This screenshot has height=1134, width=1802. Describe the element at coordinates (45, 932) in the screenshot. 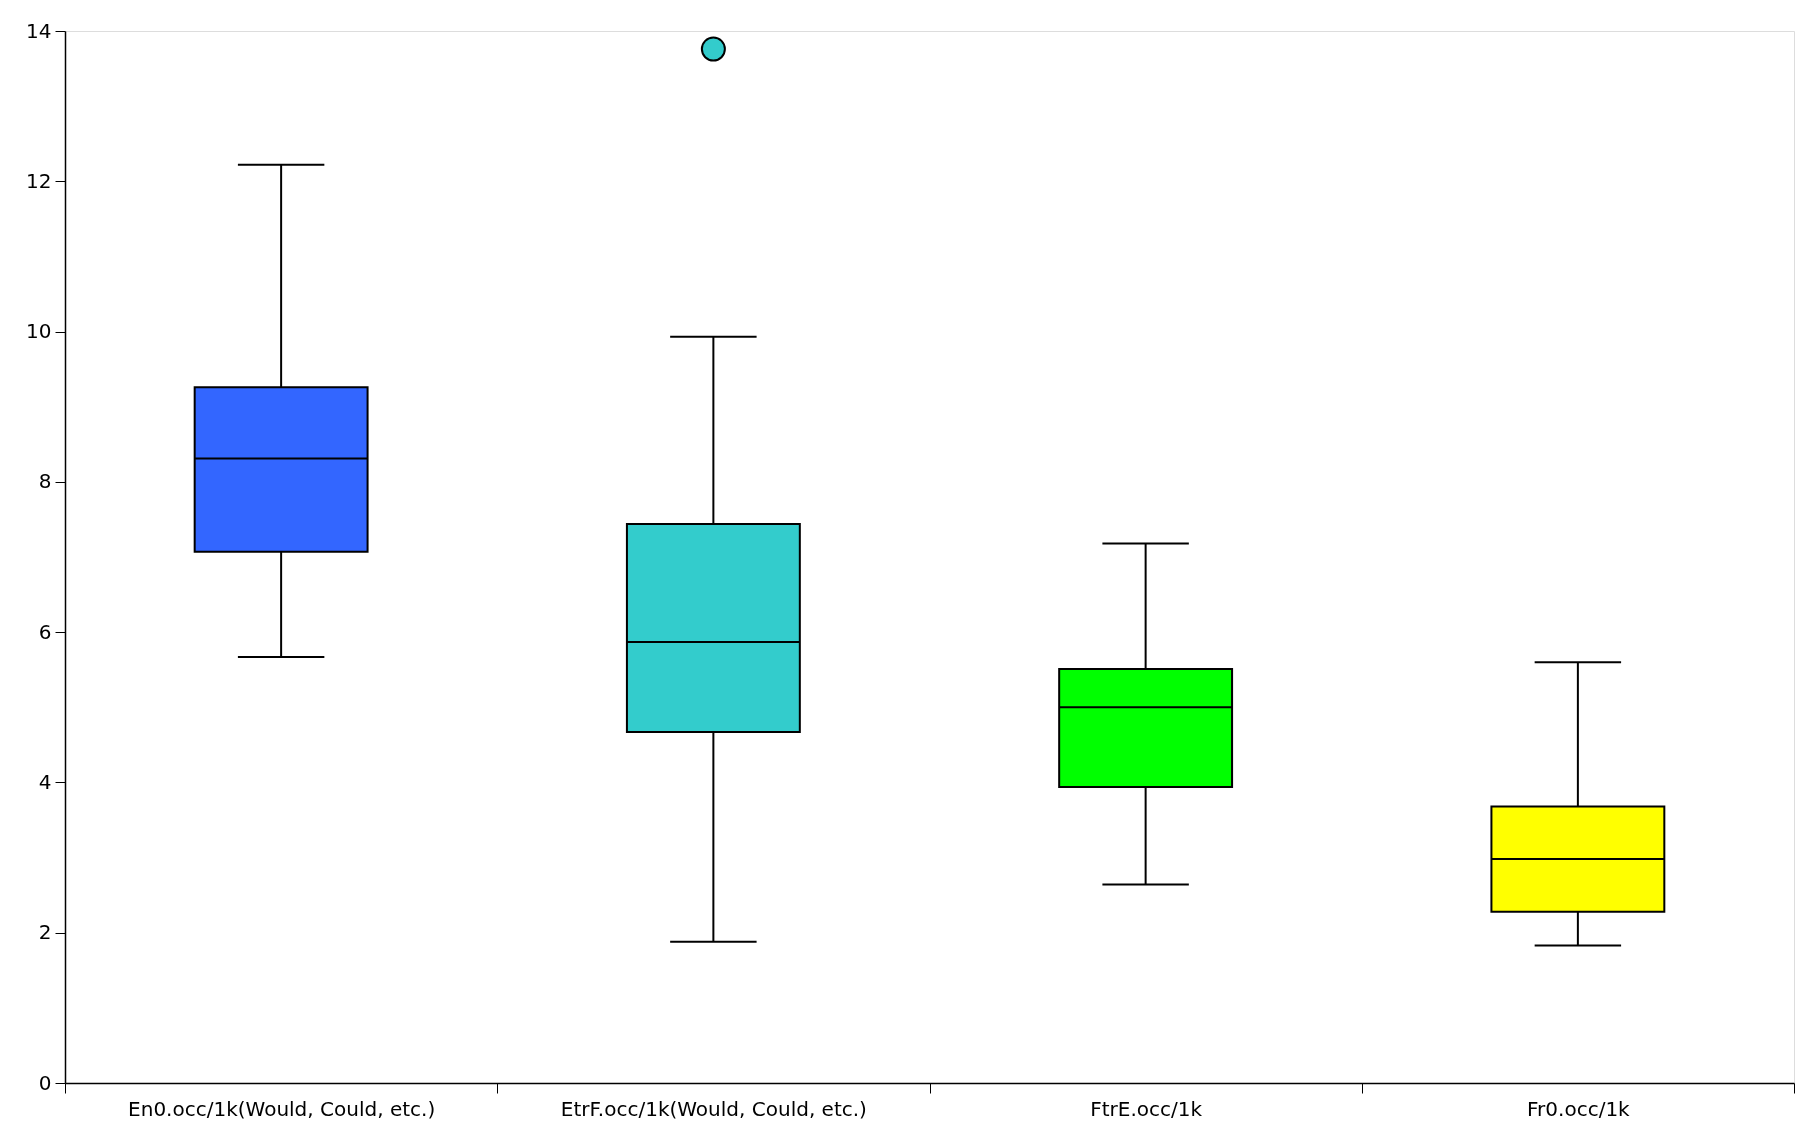

I see `y-tick-label: 2` at that location.